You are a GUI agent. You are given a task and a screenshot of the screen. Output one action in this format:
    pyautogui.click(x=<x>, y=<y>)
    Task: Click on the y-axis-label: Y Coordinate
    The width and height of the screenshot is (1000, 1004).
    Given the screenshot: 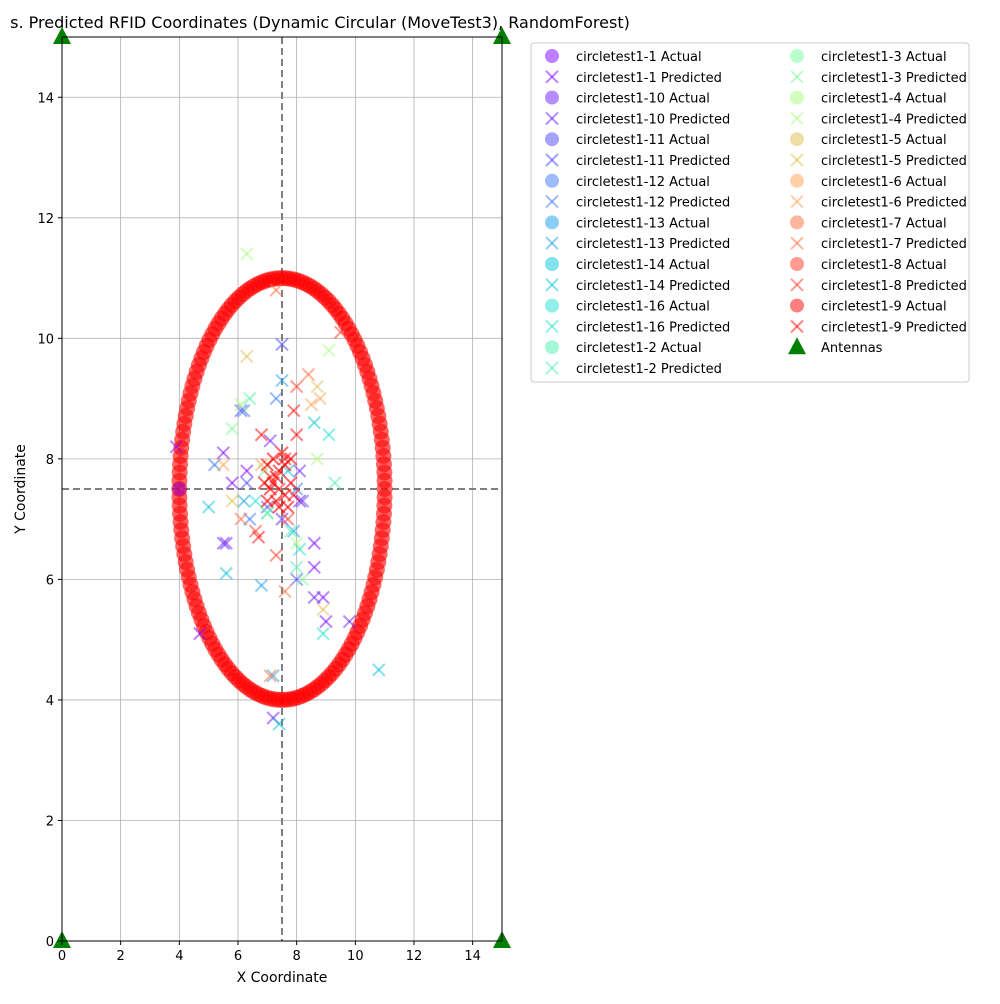 What is the action you would take?
    pyautogui.click(x=21, y=489)
    